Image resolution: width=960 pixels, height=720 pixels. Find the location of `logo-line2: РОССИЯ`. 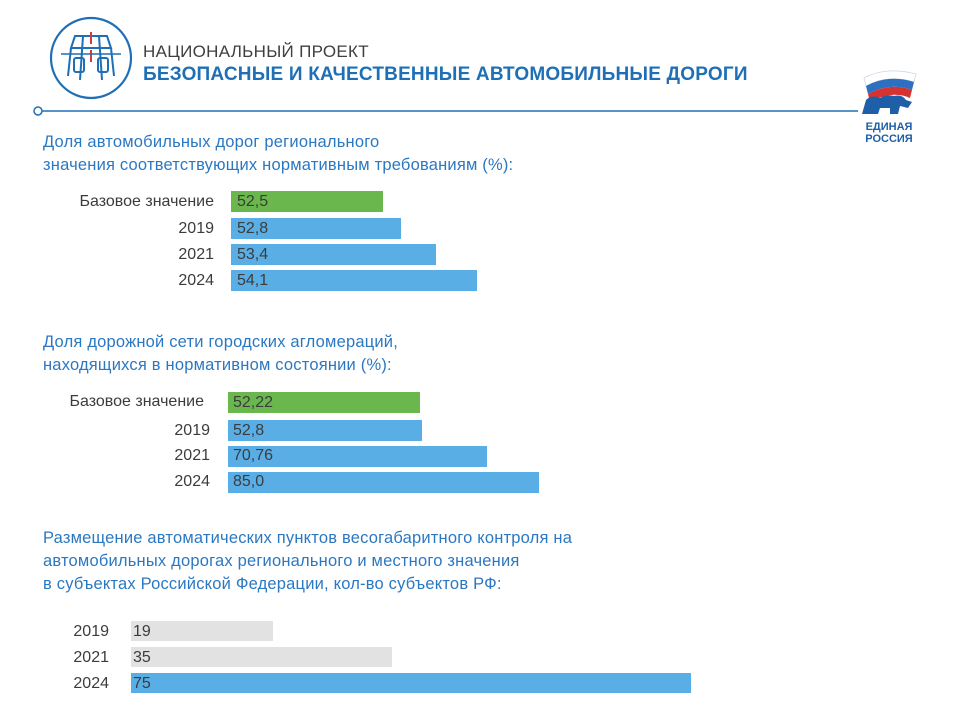

logo-line2: РОССИЯ is located at coordinates (889, 139).